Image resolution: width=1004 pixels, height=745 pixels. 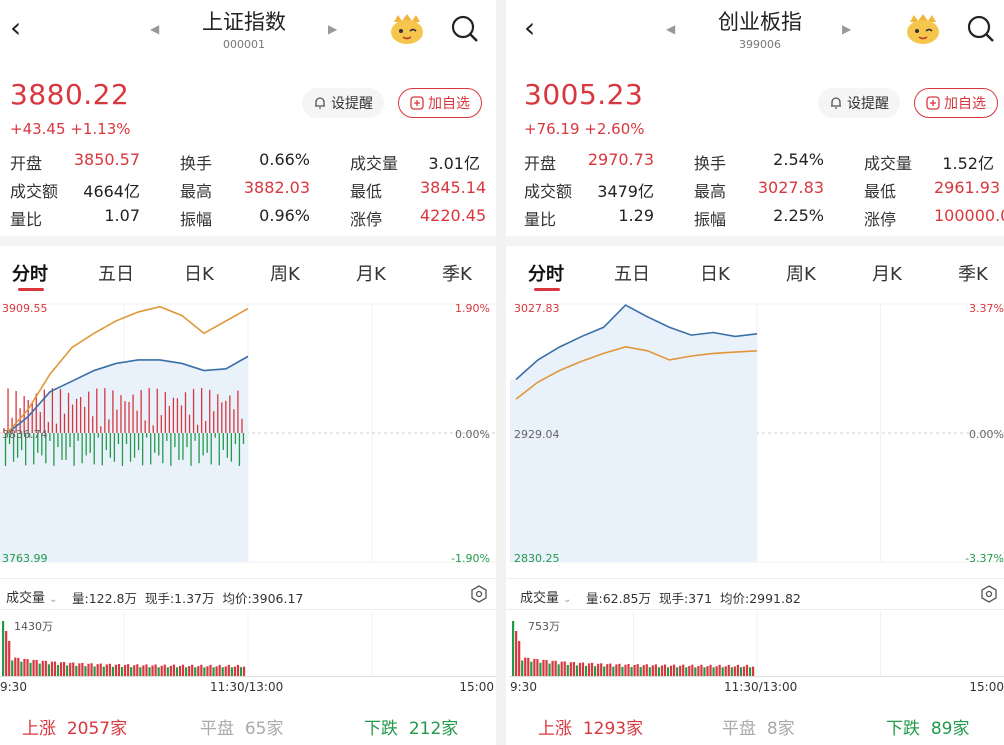 I want to click on volume-info: 量:122.8万 现手:1.37万 均价:3906.17, so click(x=188, y=598).